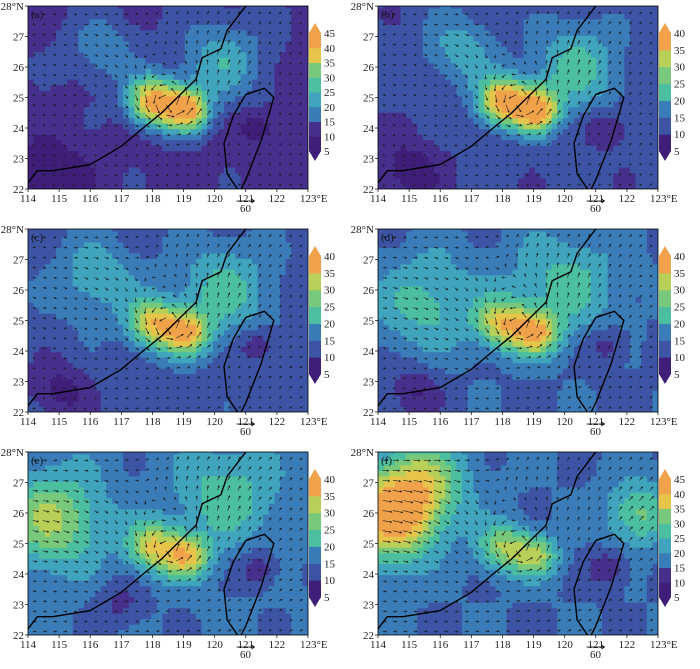 This screenshot has width=700, height=669. Describe the element at coordinates (362, 230) in the screenshot. I see `y-tick-label: 28°N` at that location.